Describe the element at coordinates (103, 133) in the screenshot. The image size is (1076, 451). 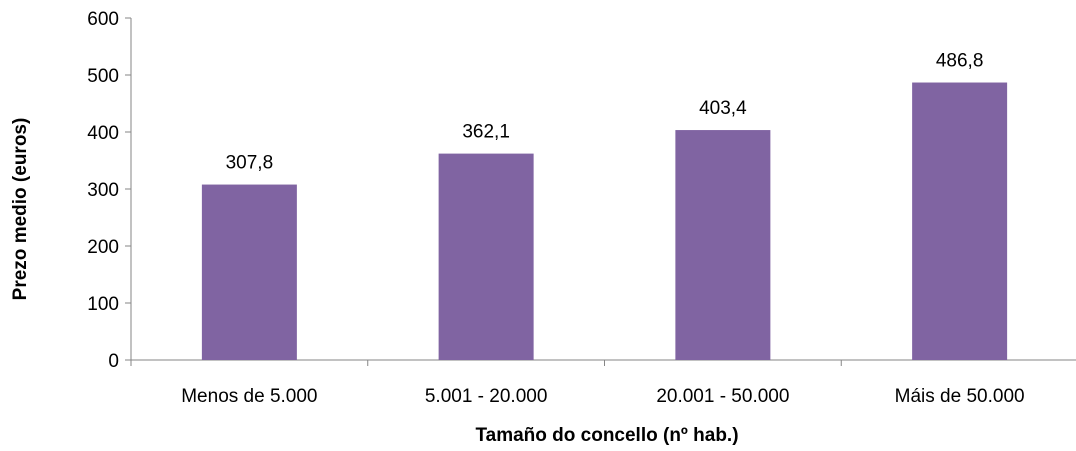
I see `y-tick-label: 400` at that location.